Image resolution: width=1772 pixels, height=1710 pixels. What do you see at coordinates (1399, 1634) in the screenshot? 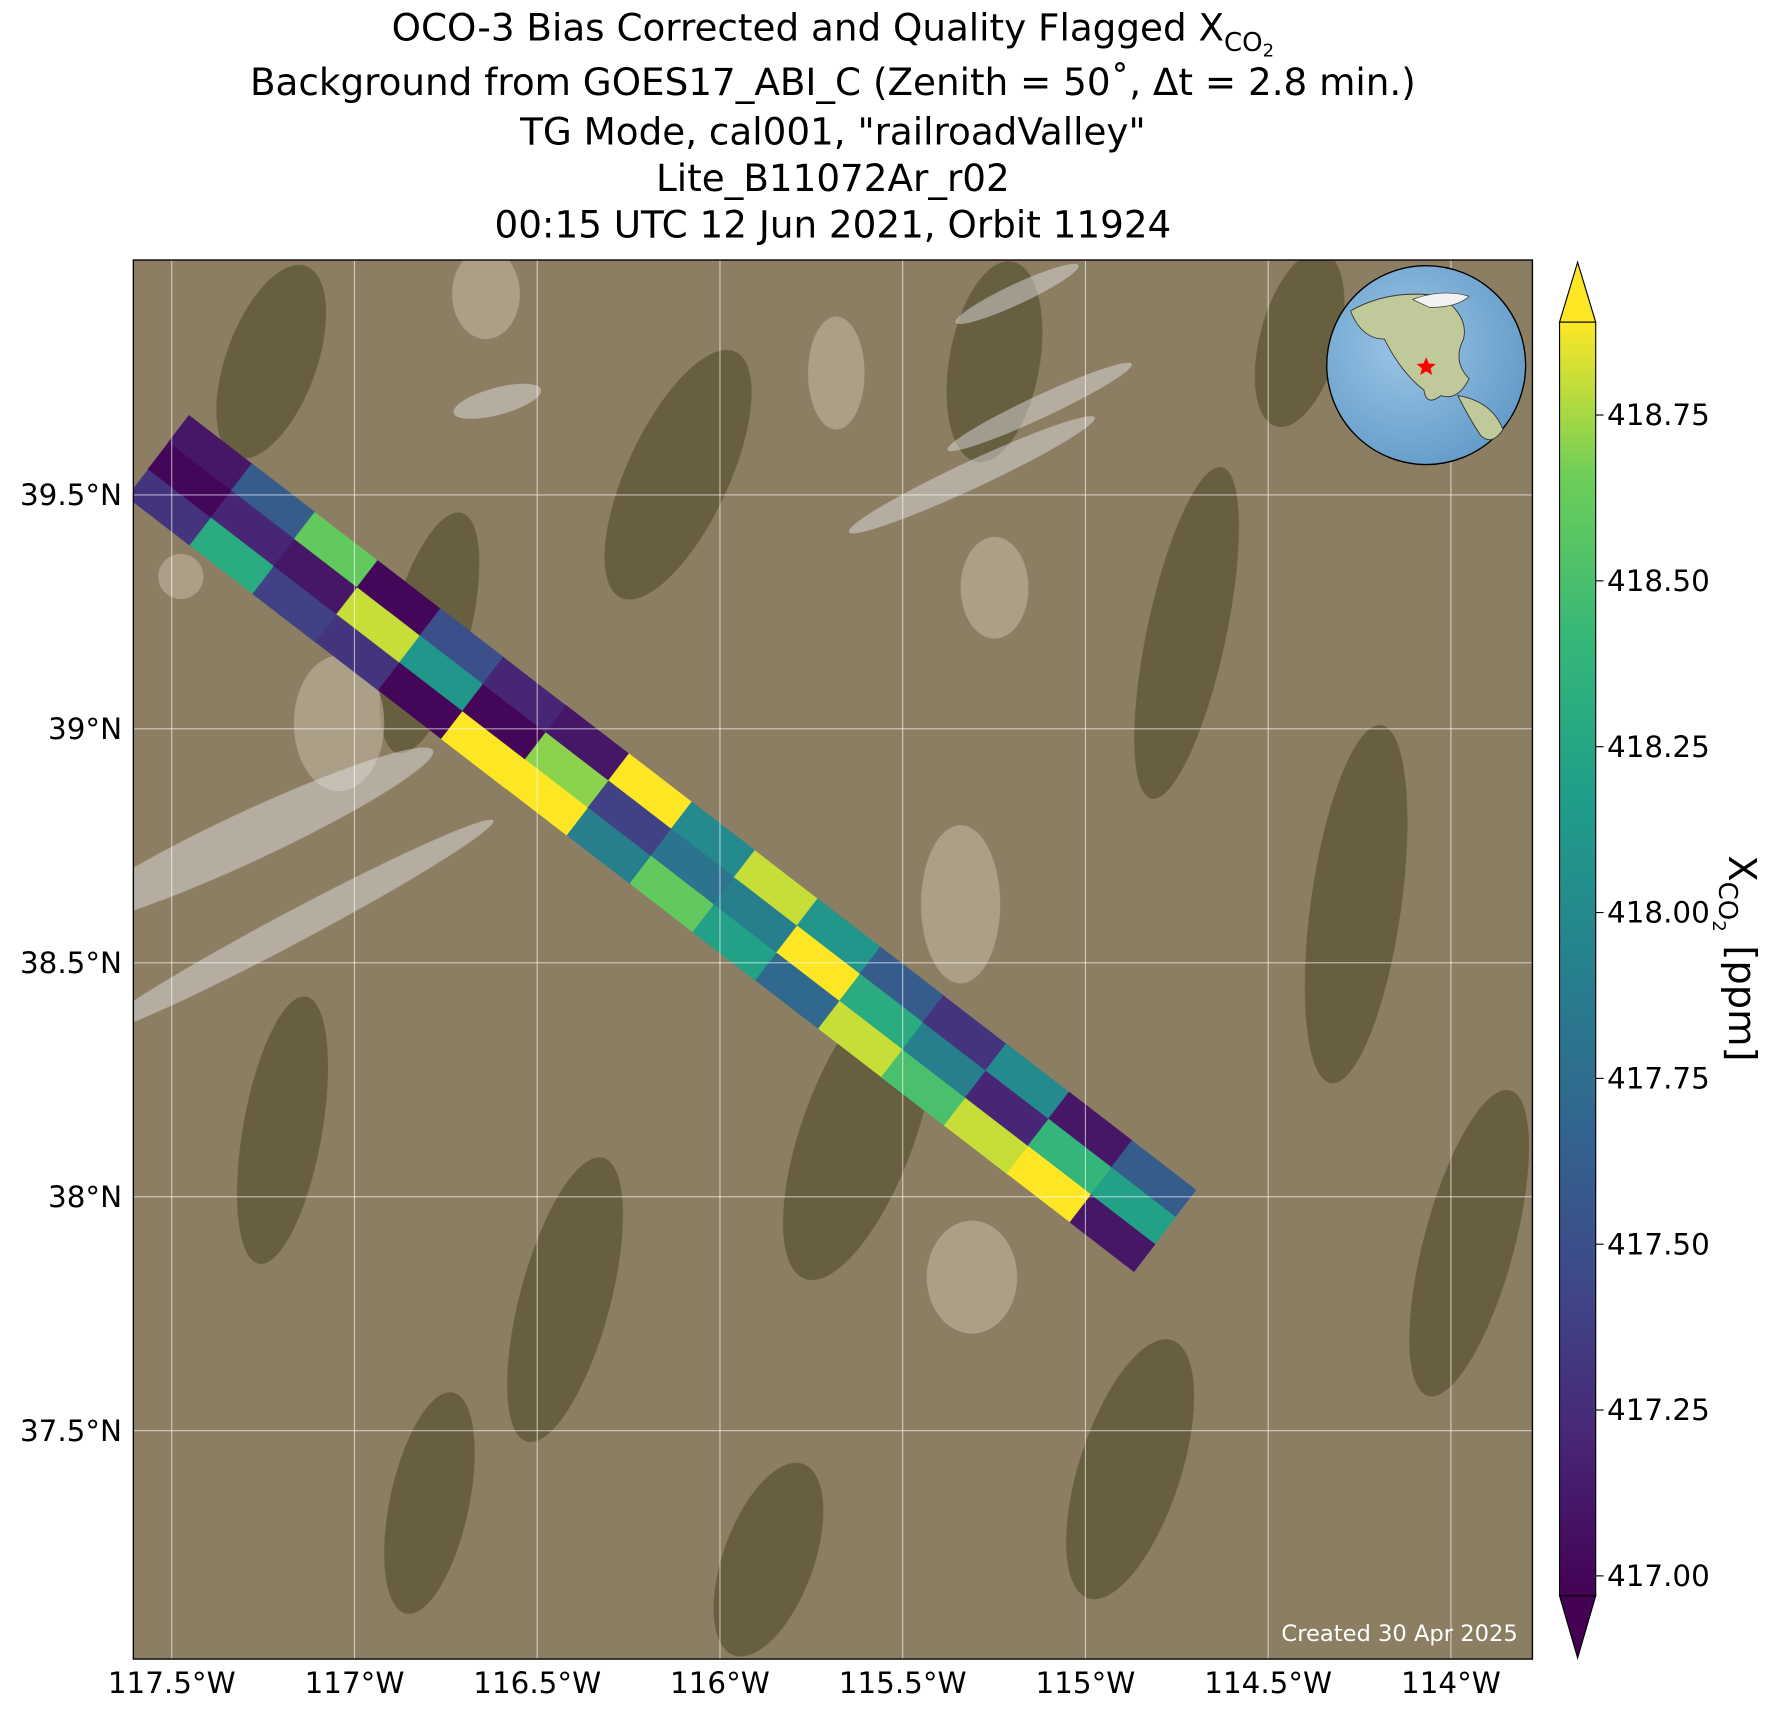
I see `footnote: Created 30 Apr 2025` at bounding box center [1399, 1634].